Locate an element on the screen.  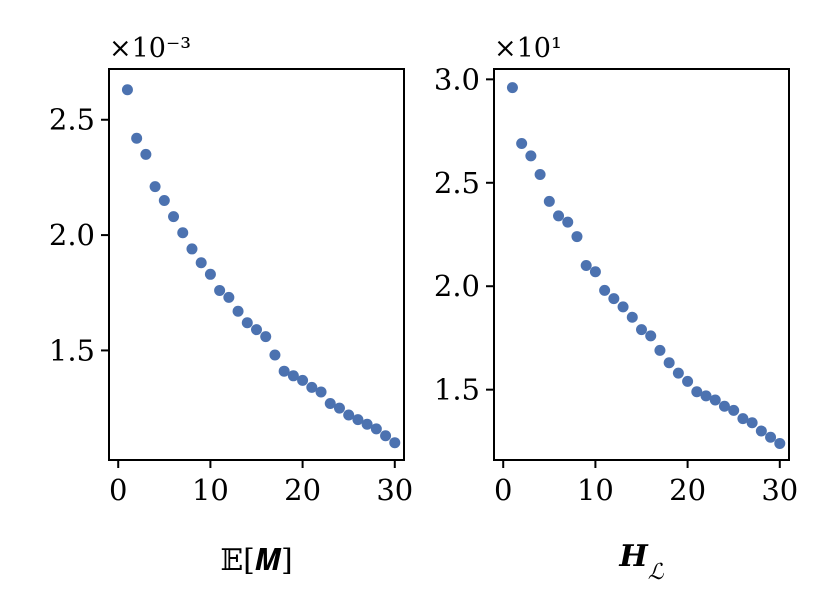
x-axis-label-subscript: ℒ is located at coordinates (656, 572).